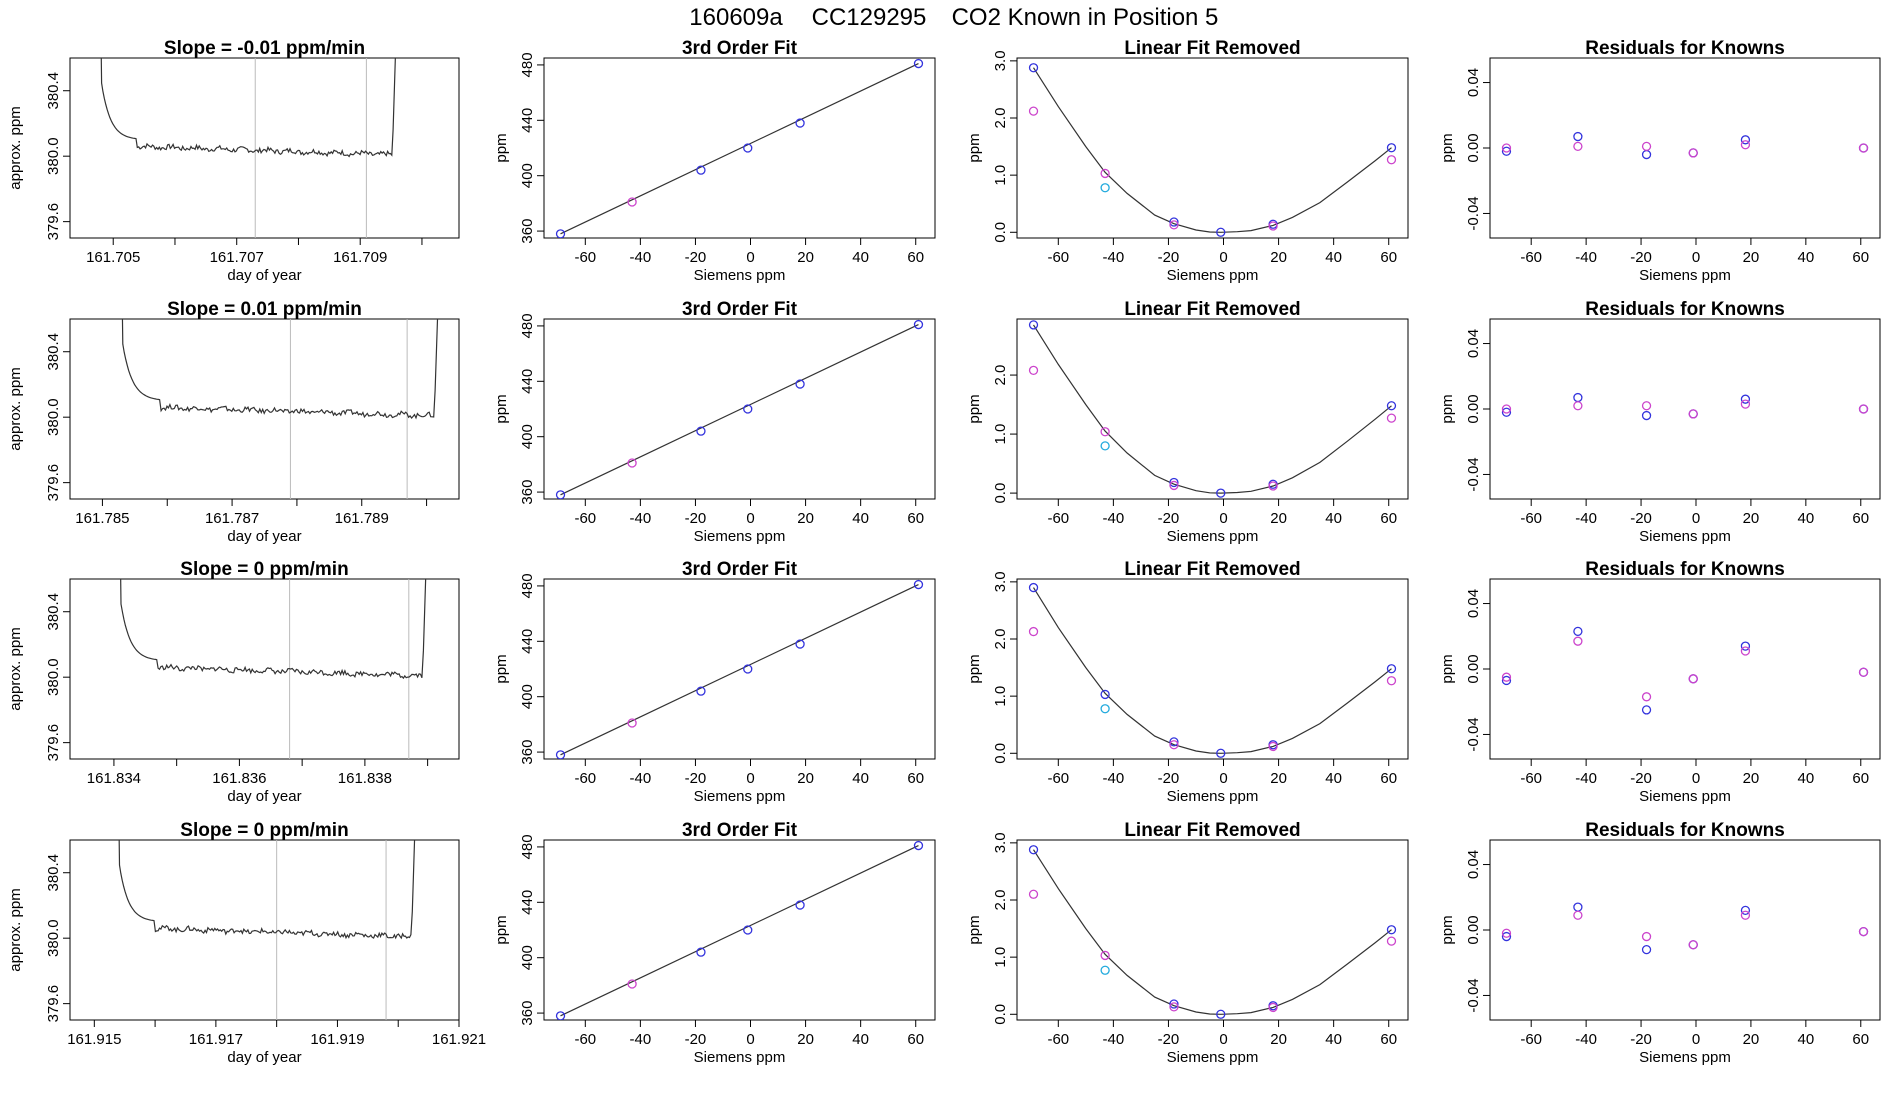 The width and height of the screenshot is (1900, 1105). Describe the element at coordinates (869, 17) in the screenshot. I see `figure-suptitle-cylinder: CC129295` at that location.